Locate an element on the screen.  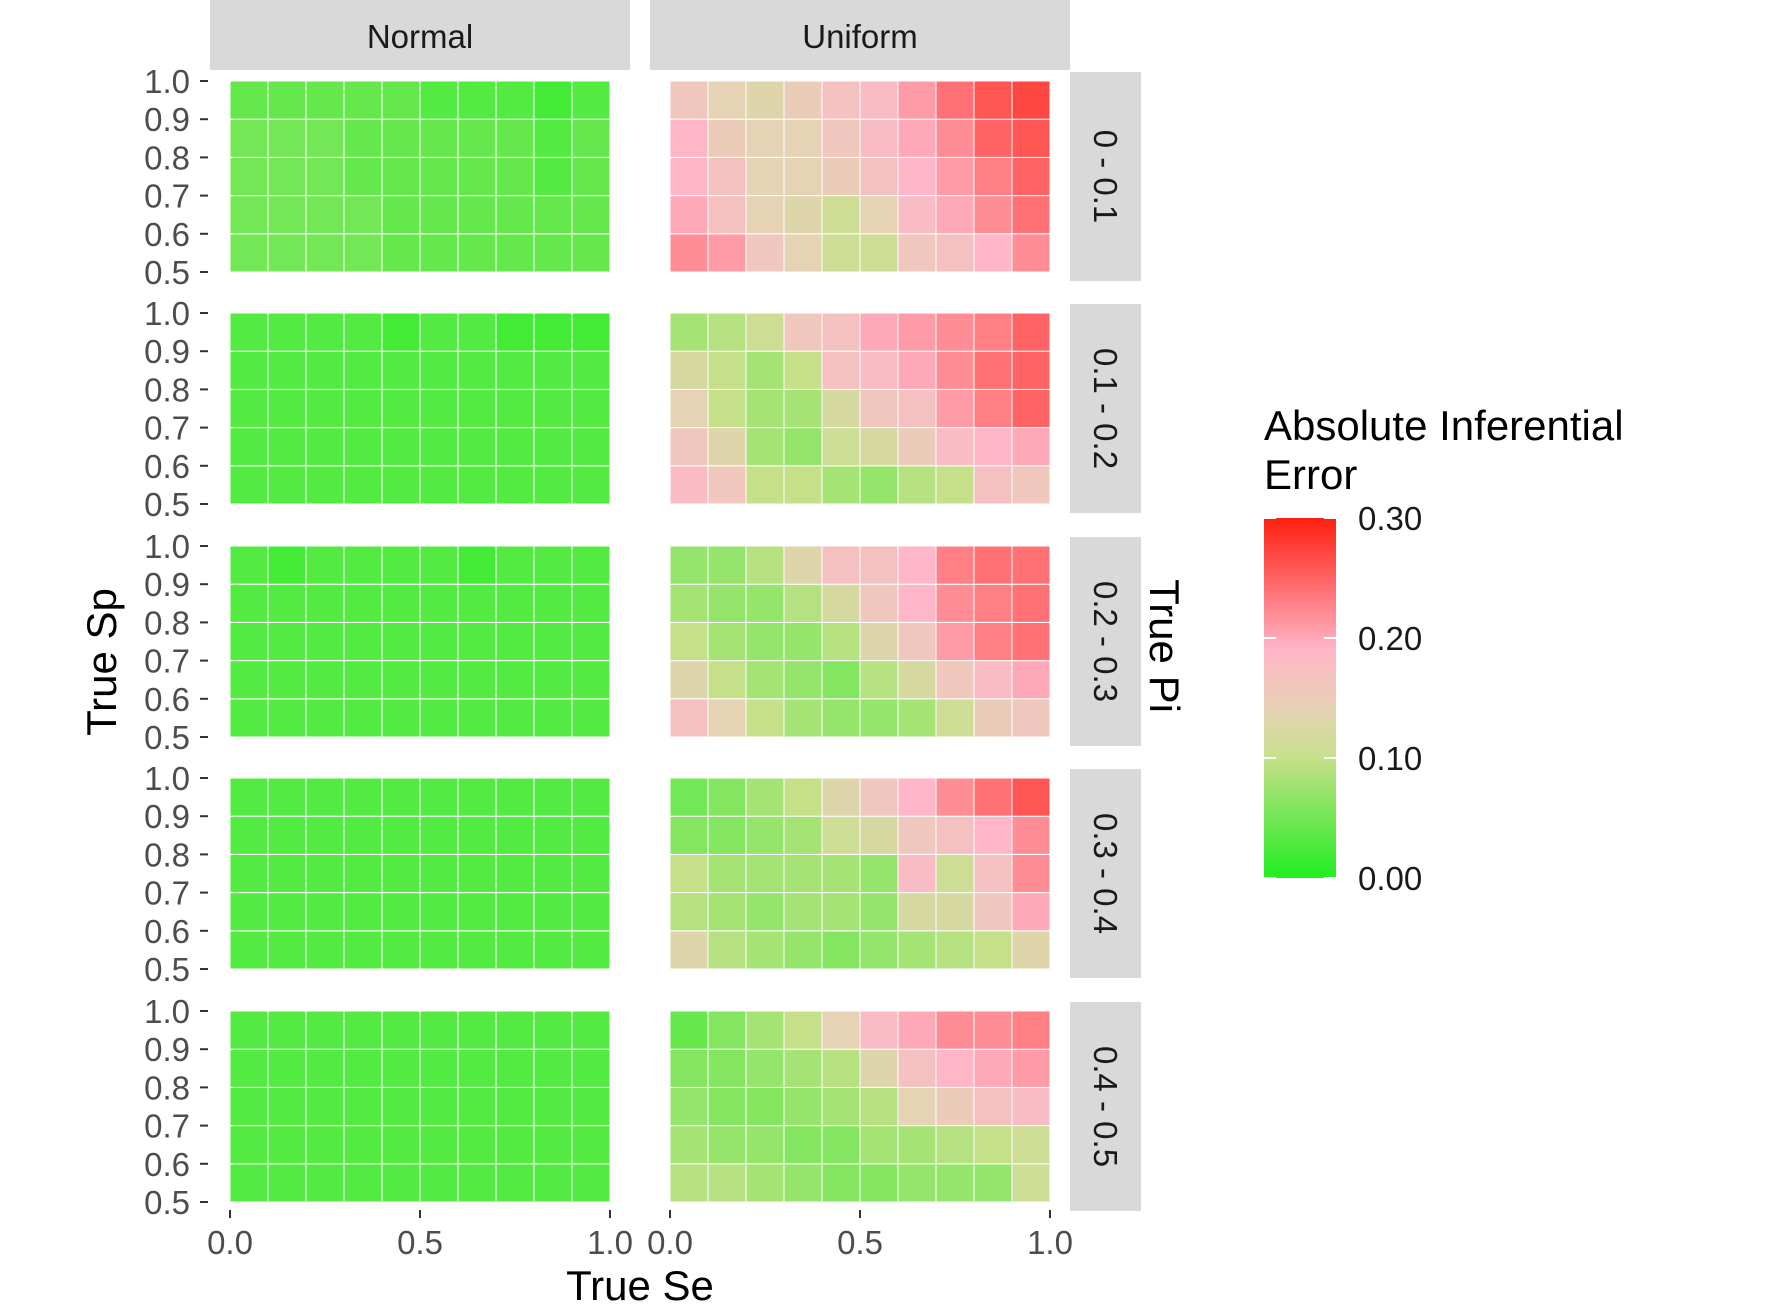
y-tick-label: 0.8 is located at coordinates (167, 157).